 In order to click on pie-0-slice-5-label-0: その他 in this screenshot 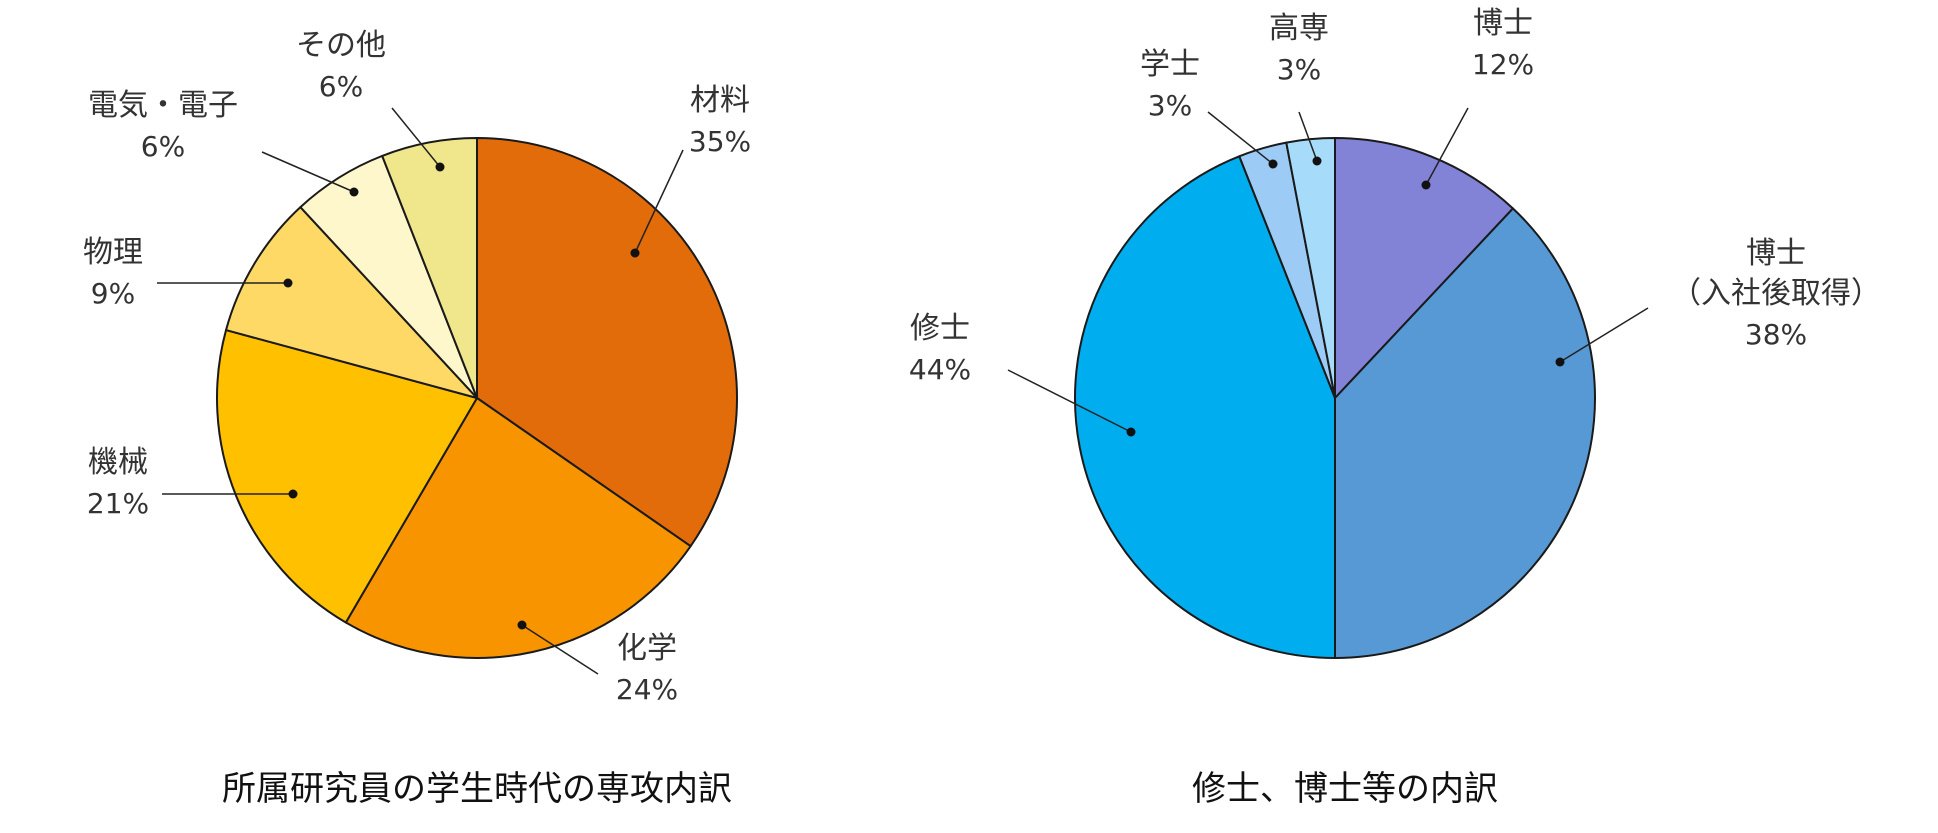, I will do `click(341, 45)`.